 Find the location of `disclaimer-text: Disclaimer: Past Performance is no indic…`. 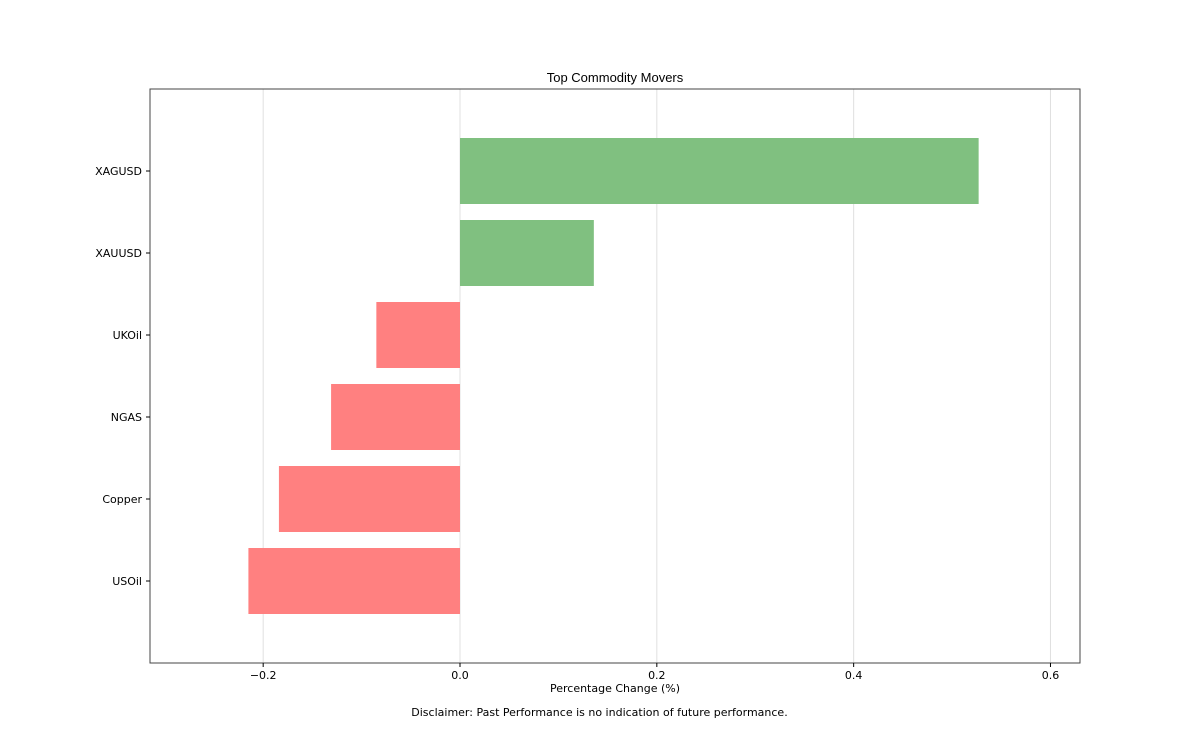

disclaimer-text: Disclaimer: Past Performance is no indic… is located at coordinates (599, 712).